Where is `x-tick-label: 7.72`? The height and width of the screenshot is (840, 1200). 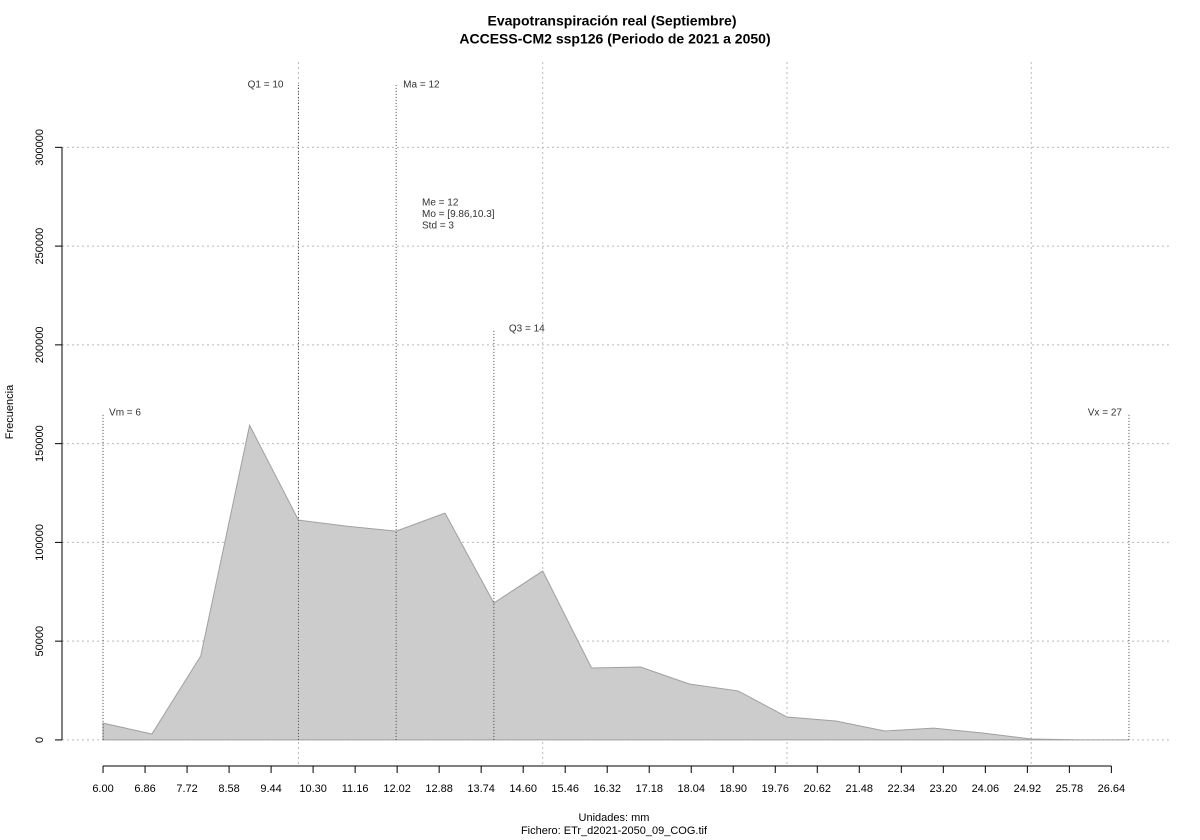 x-tick-label: 7.72 is located at coordinates (186, 789).